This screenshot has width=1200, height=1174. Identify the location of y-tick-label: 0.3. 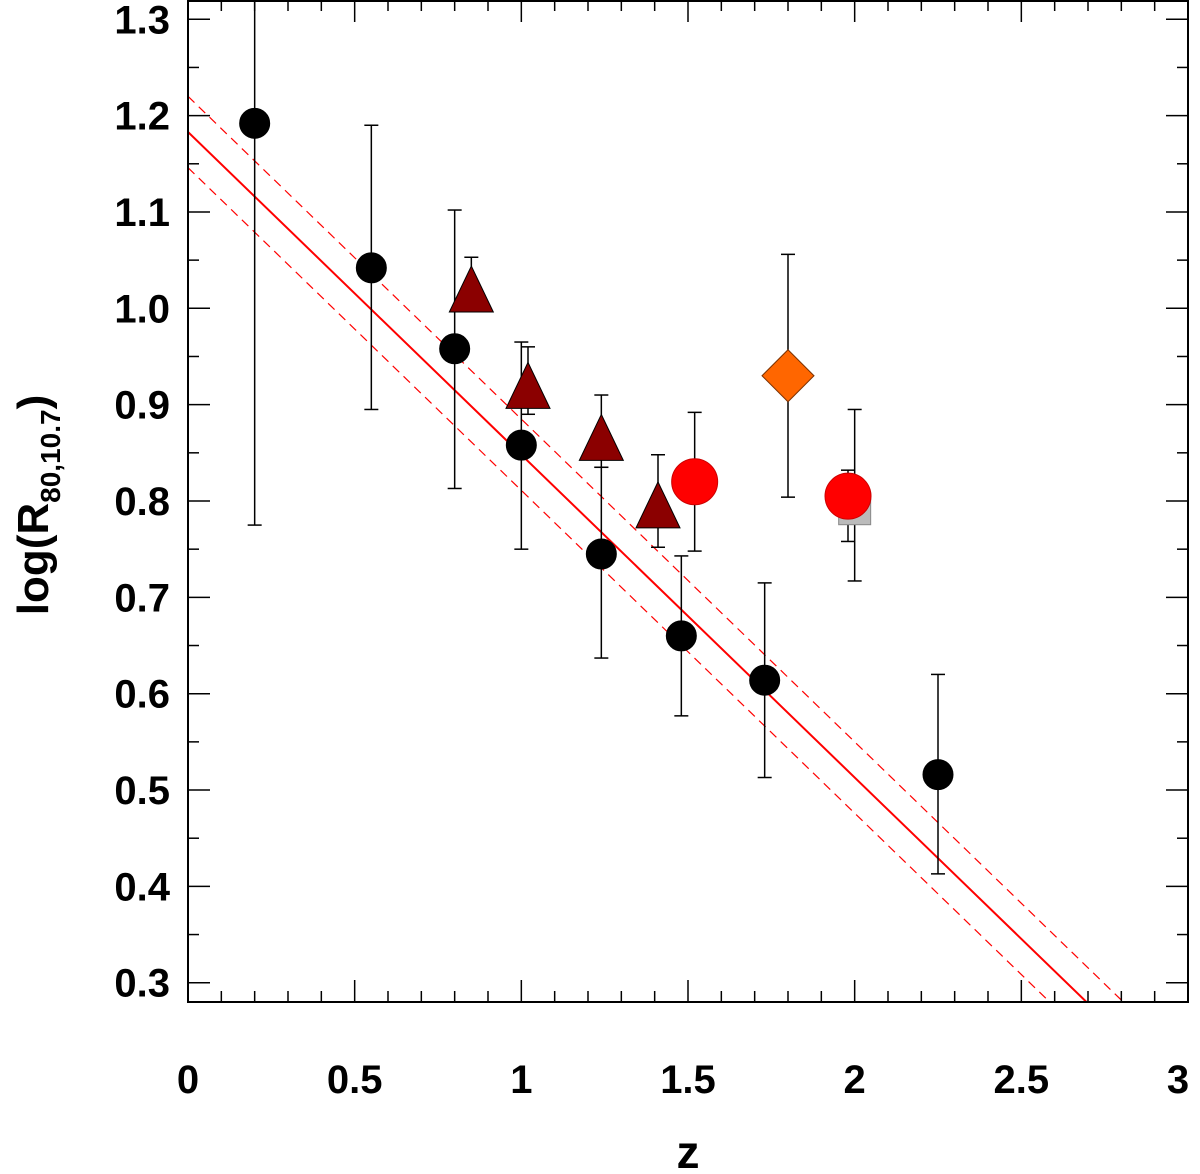
(142, 984).